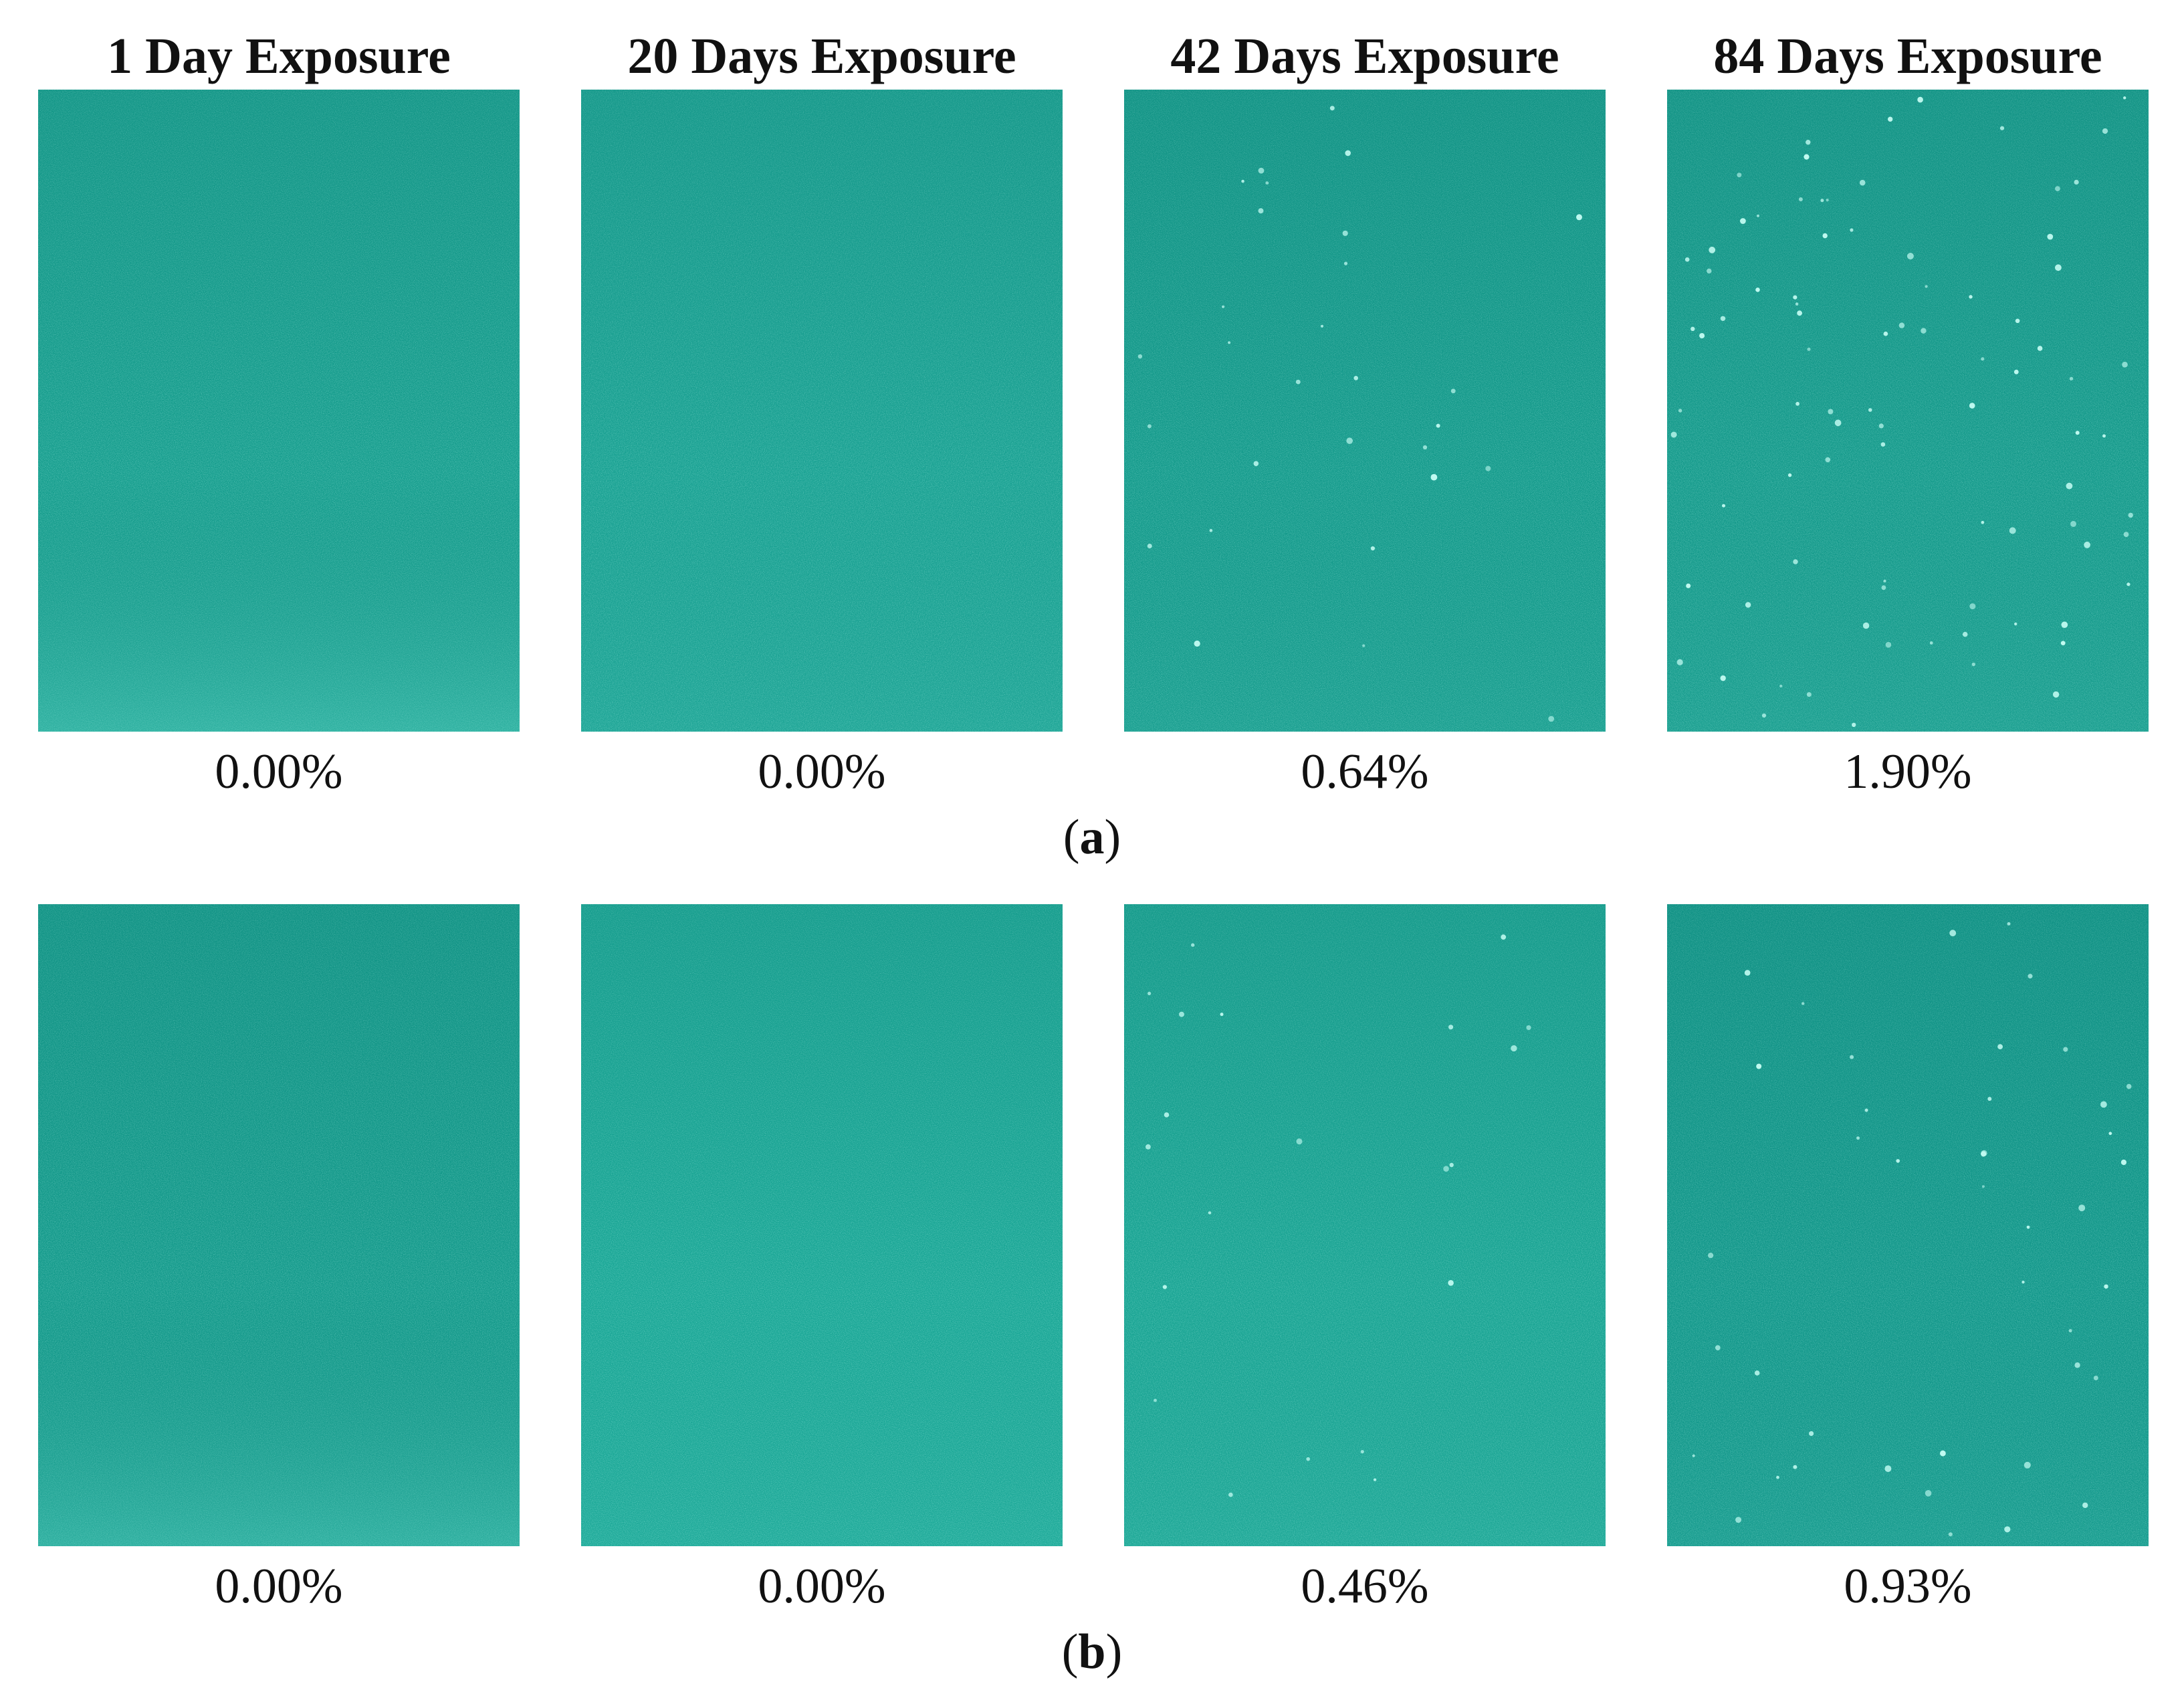 The height and width of the screenshot is (1696, 2184). I want to click on sample-photo-b-1-day, so click(279, 1225).